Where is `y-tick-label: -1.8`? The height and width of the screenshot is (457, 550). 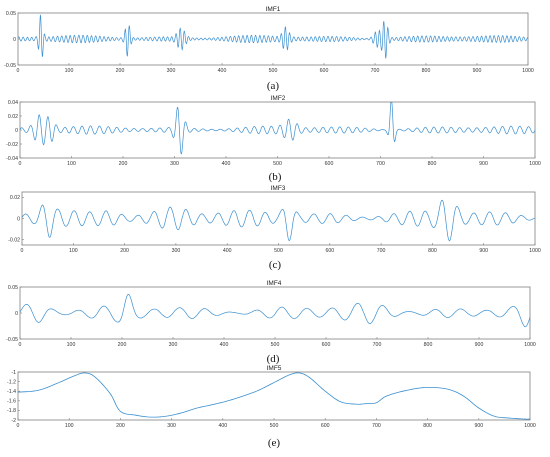
y-tick-label: -1.8 is located at coordinates (11, 411).